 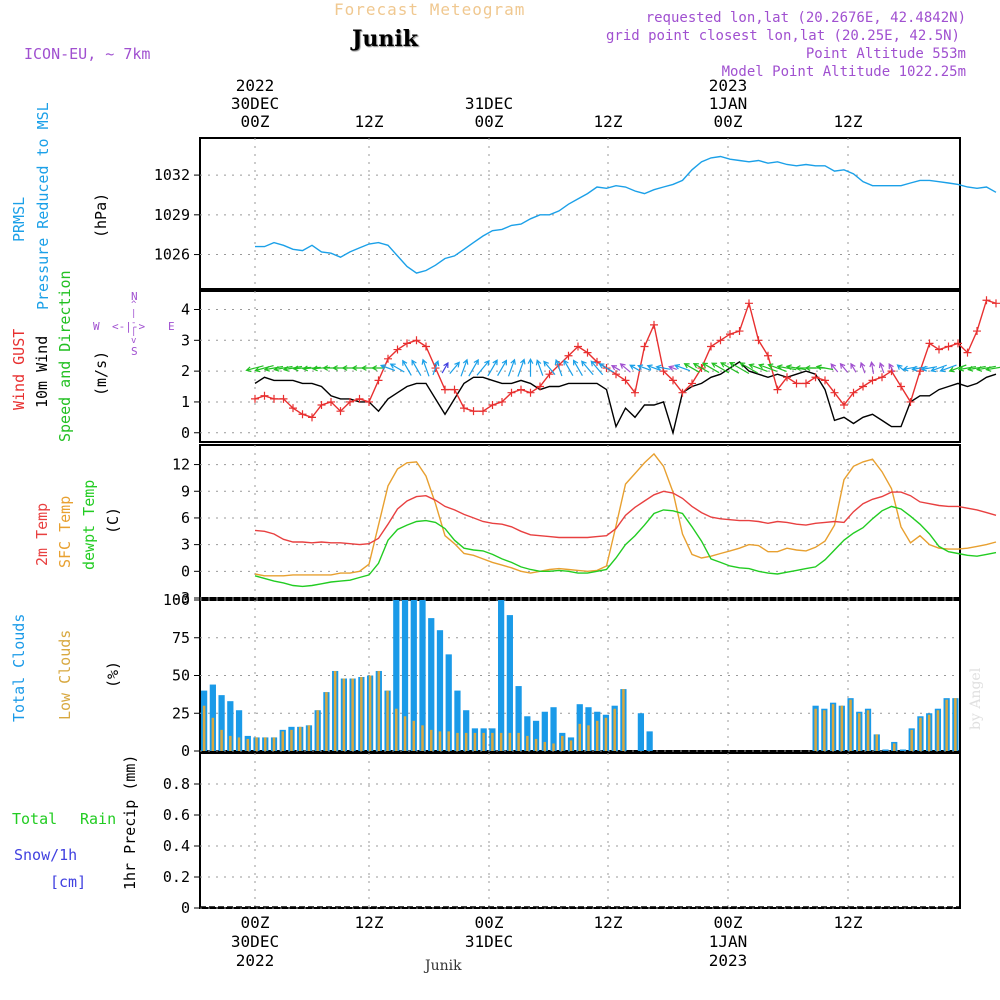 I want to click on label-wind-gust: Wind GUST, so click(x=19, y=369).